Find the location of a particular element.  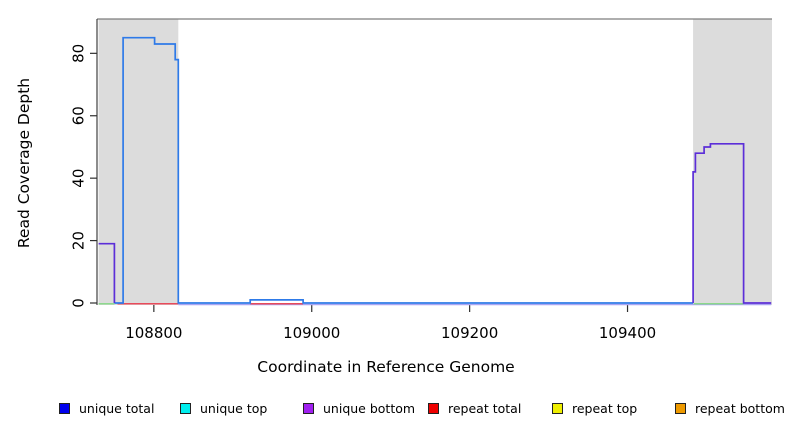

shaded-region-left is located at coordinates (138, 162).